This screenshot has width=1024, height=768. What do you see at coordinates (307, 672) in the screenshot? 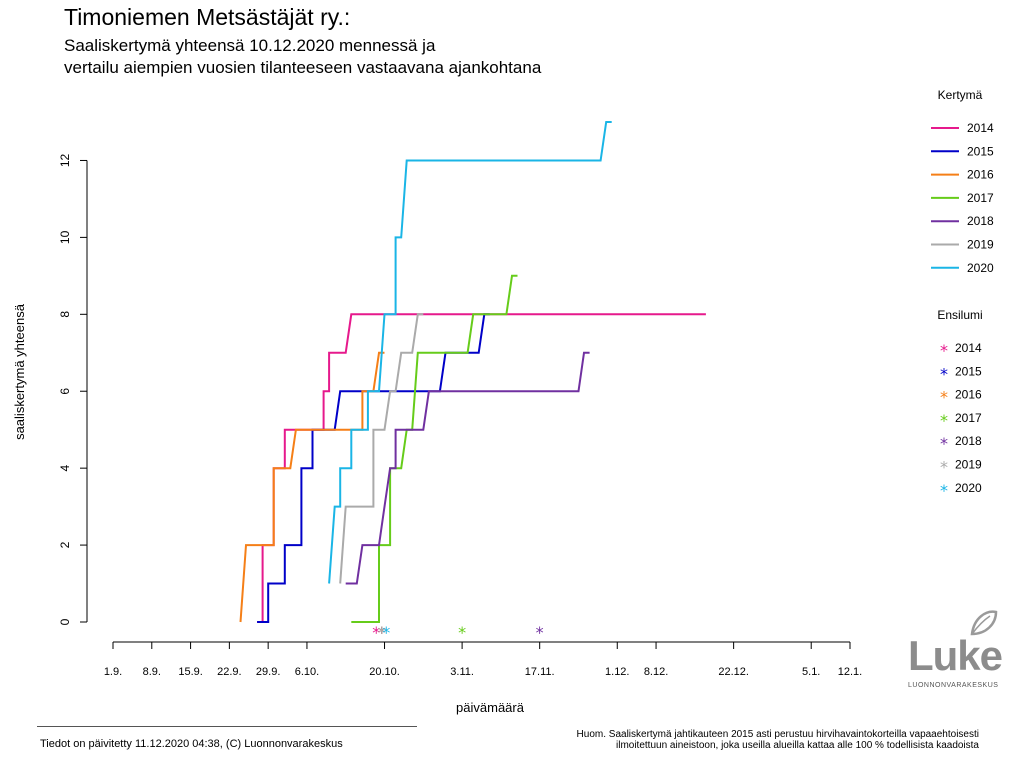
I see `x-tick-label: 6.10.` at bounding box center [307, 672].